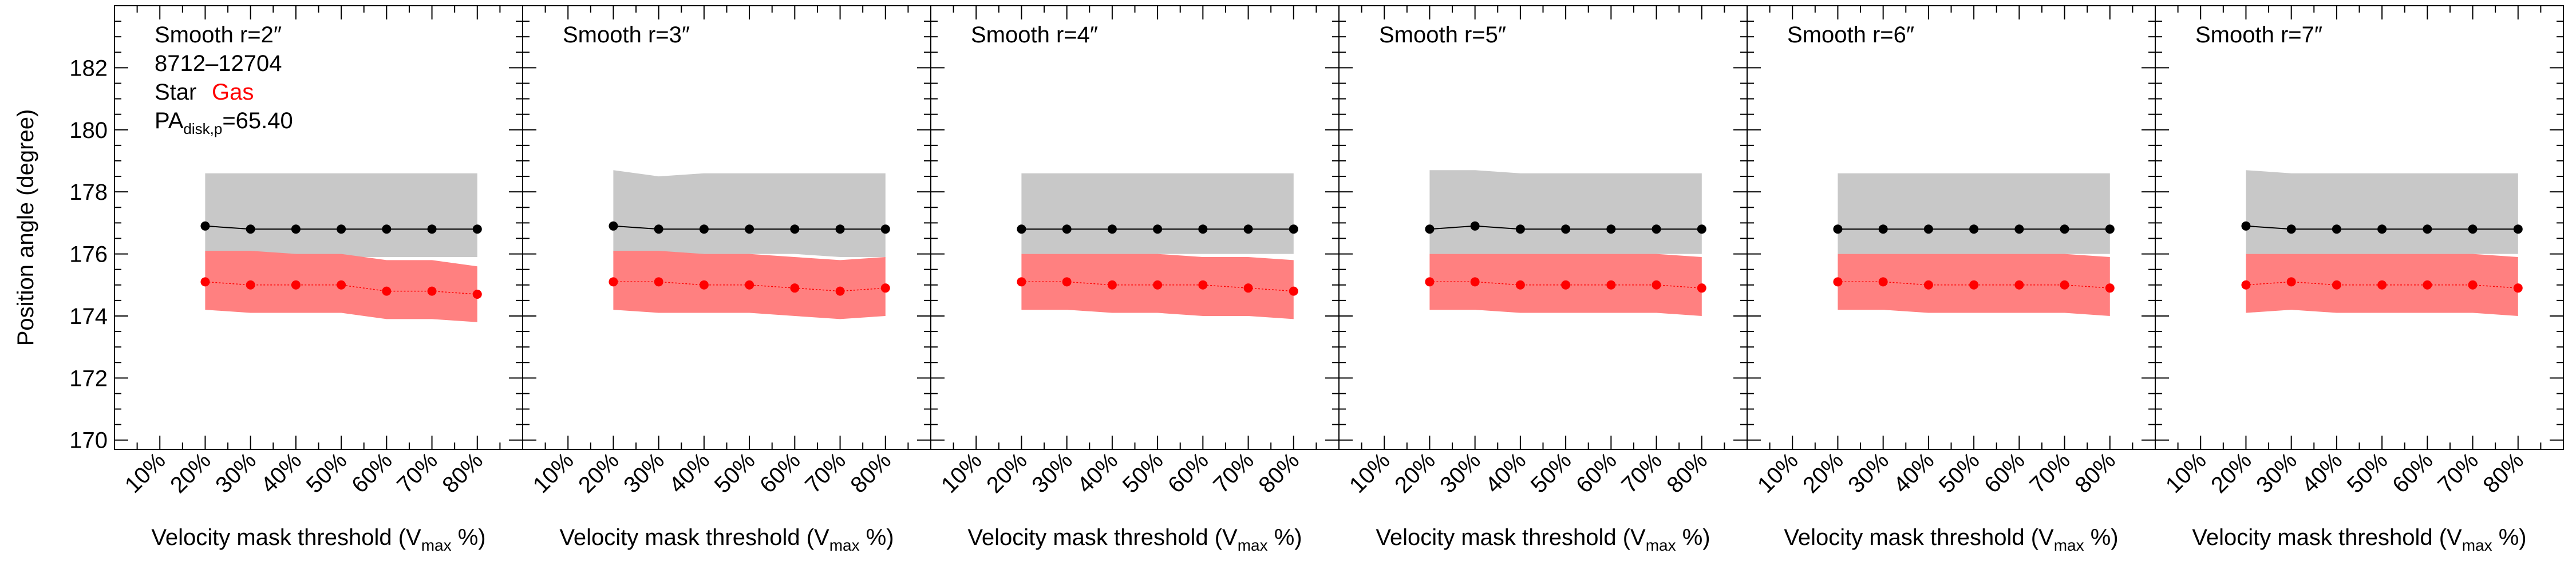 The height and width of the screenshot is (561, 2576). I want to click on legend-gas: Gas, so click(233, 92).